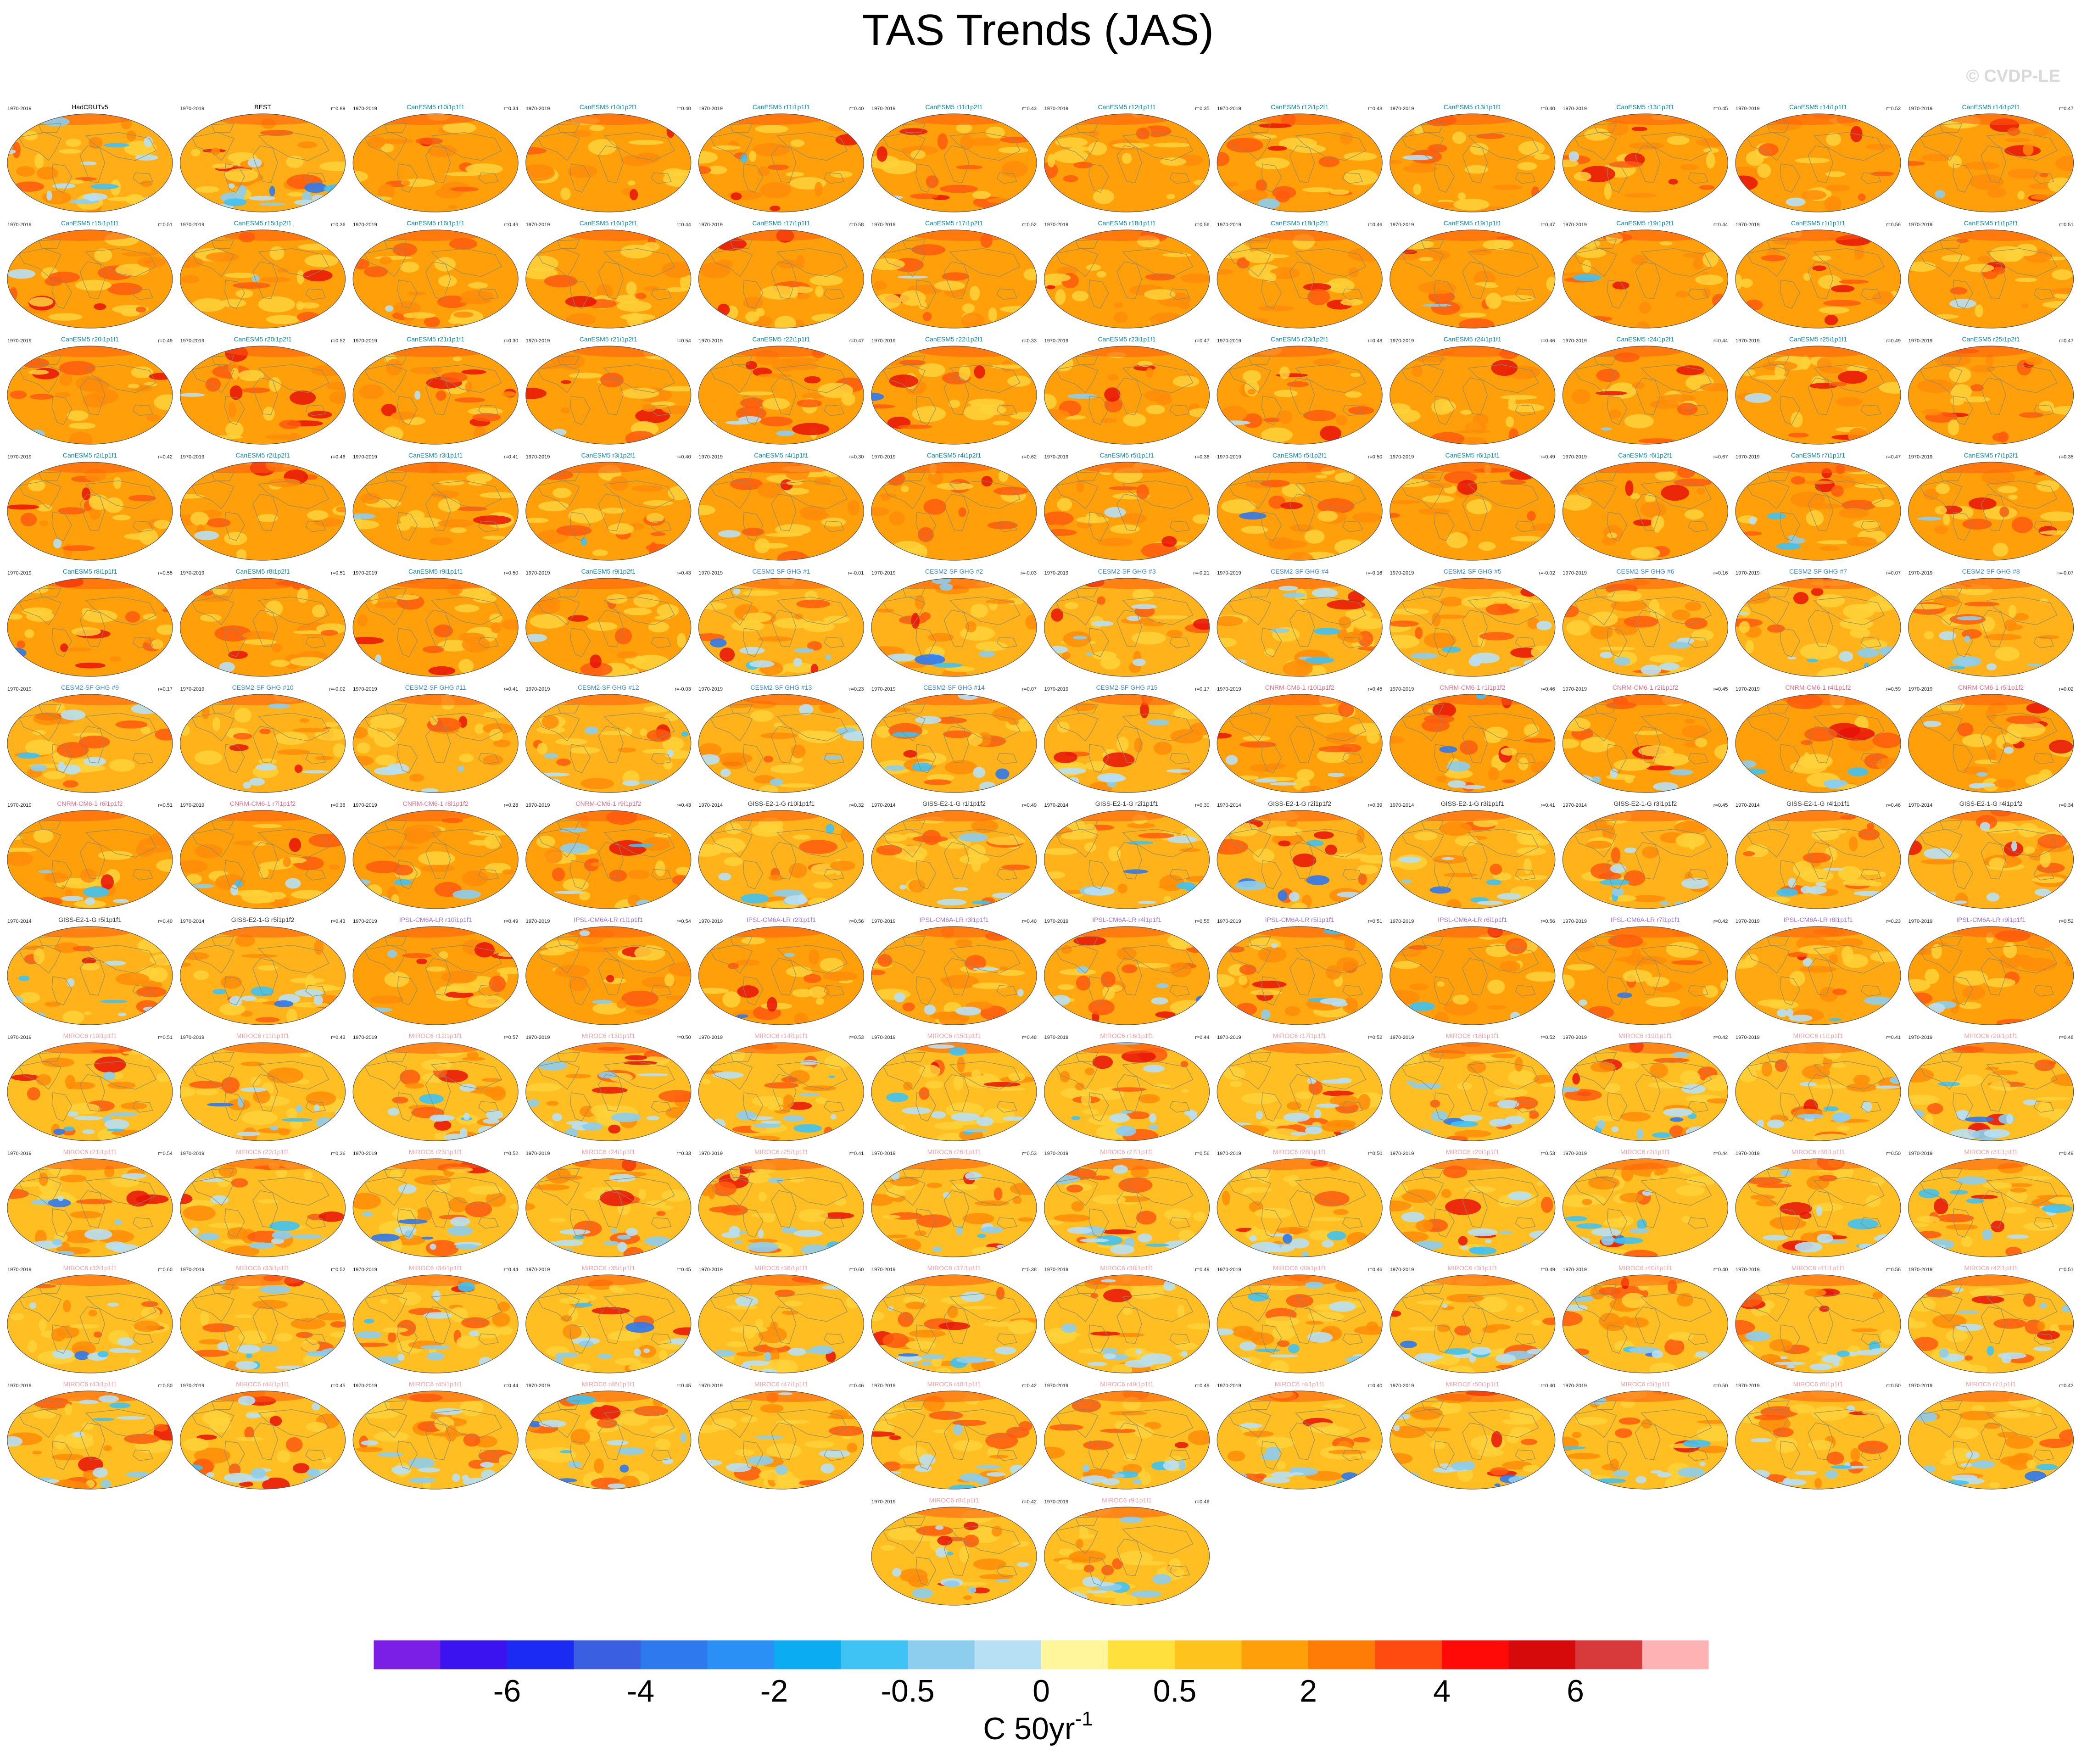  I want to click on panel-title: CanESM5 r20i1p1f1, so click(90, 339).